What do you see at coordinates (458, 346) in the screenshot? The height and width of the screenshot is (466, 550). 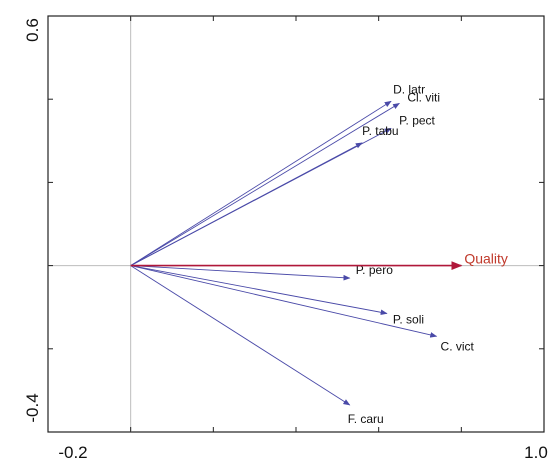 I see `species-vector-label: C. vict` at bounding box center [458, 346].